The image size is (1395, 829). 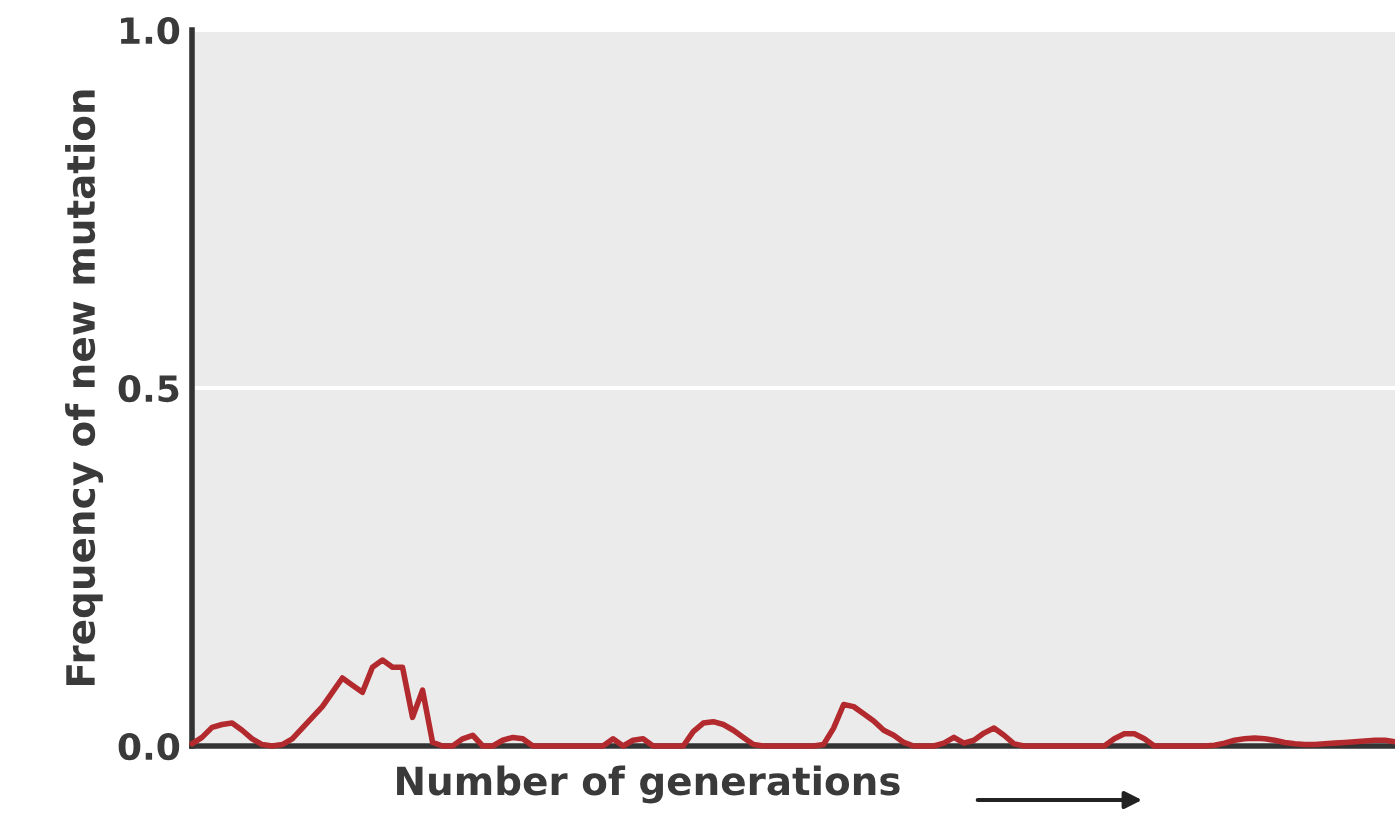 I want to click on y-axis-title: Frequency of new mutation, so click(x=84, y=388).